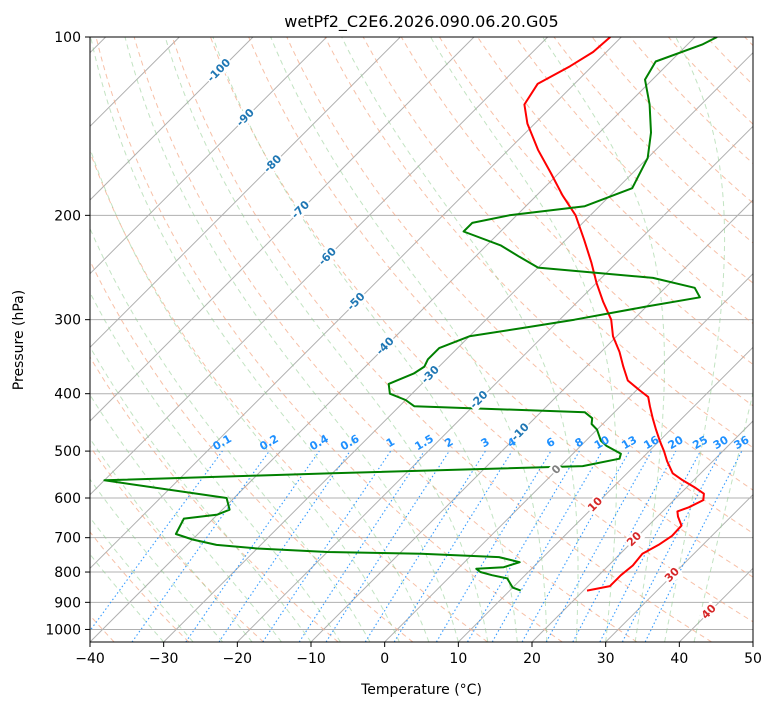  I want to click on y-axis-label: Pressure (hPa), so click(19, 340).